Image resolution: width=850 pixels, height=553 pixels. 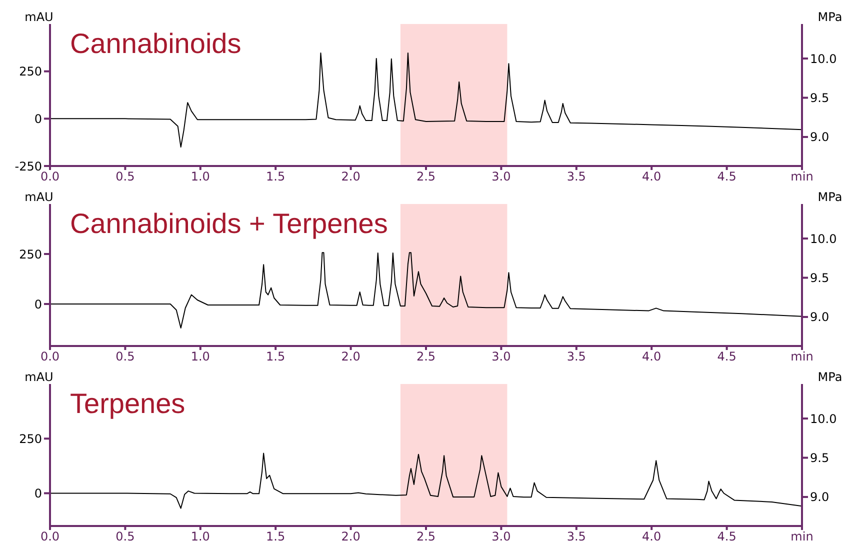 I want to click on chart-title: Terpenes, so click(x=128, y=404).